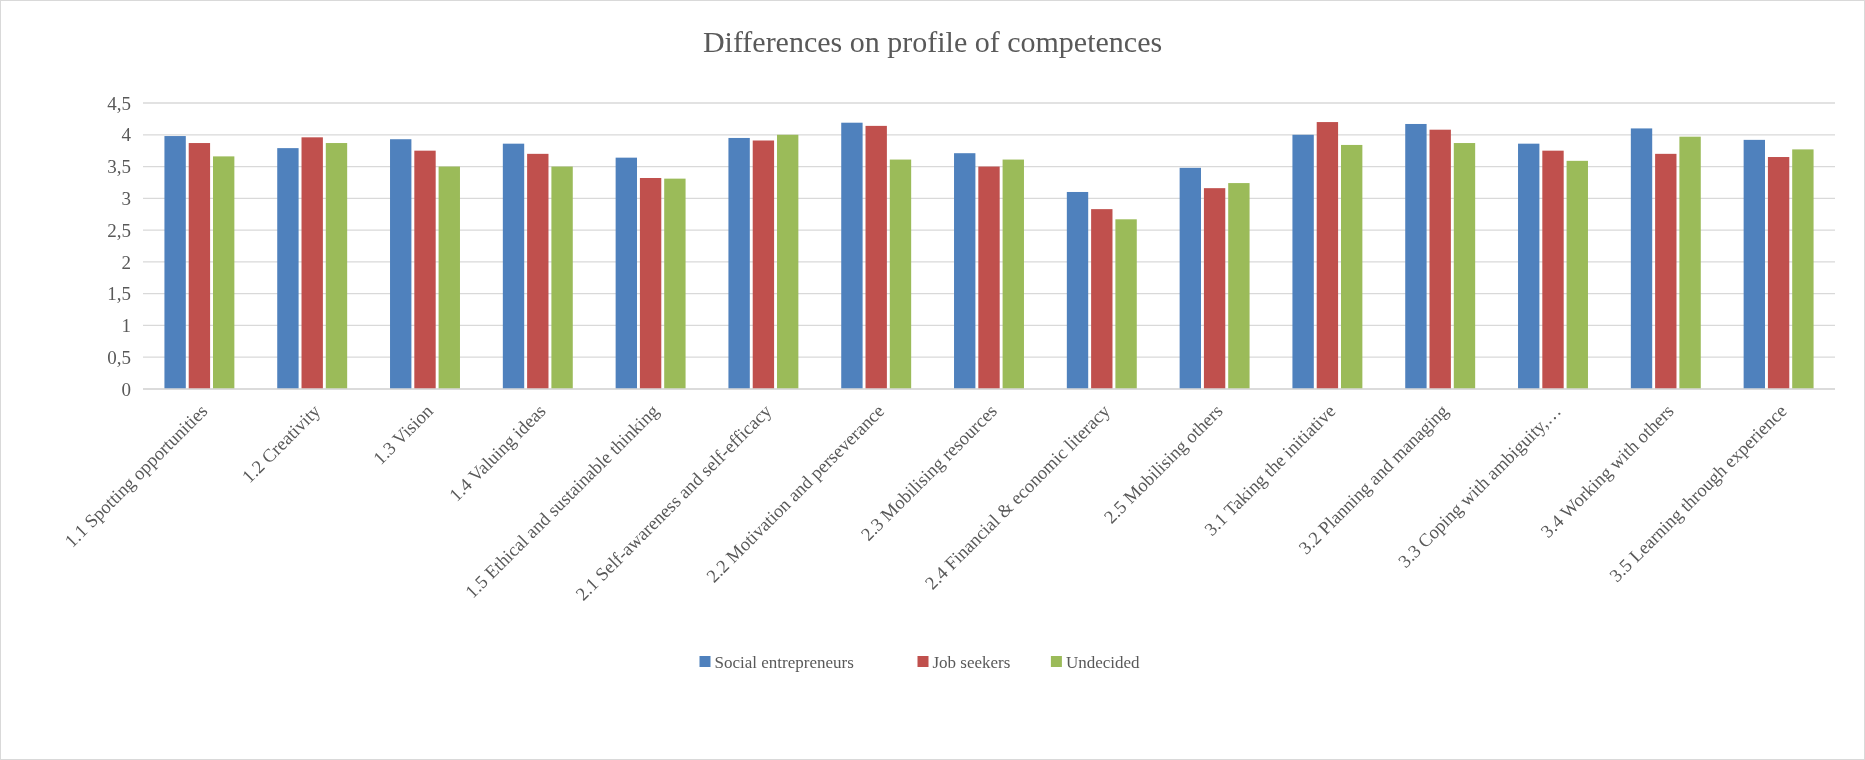 This screenshot has height=760, width=1865. I want to click on y-tick-label: 3, so click(126, 198).